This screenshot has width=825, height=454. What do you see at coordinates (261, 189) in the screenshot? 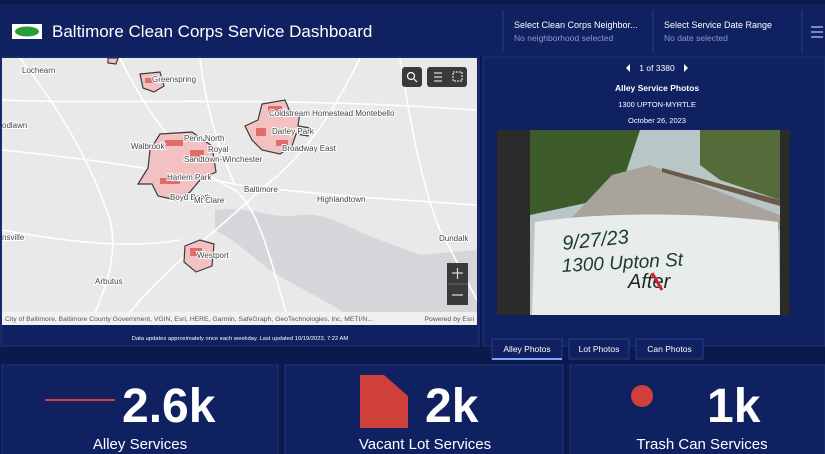
I see `place-label: Baltimore` at bounding box center [261, 189].